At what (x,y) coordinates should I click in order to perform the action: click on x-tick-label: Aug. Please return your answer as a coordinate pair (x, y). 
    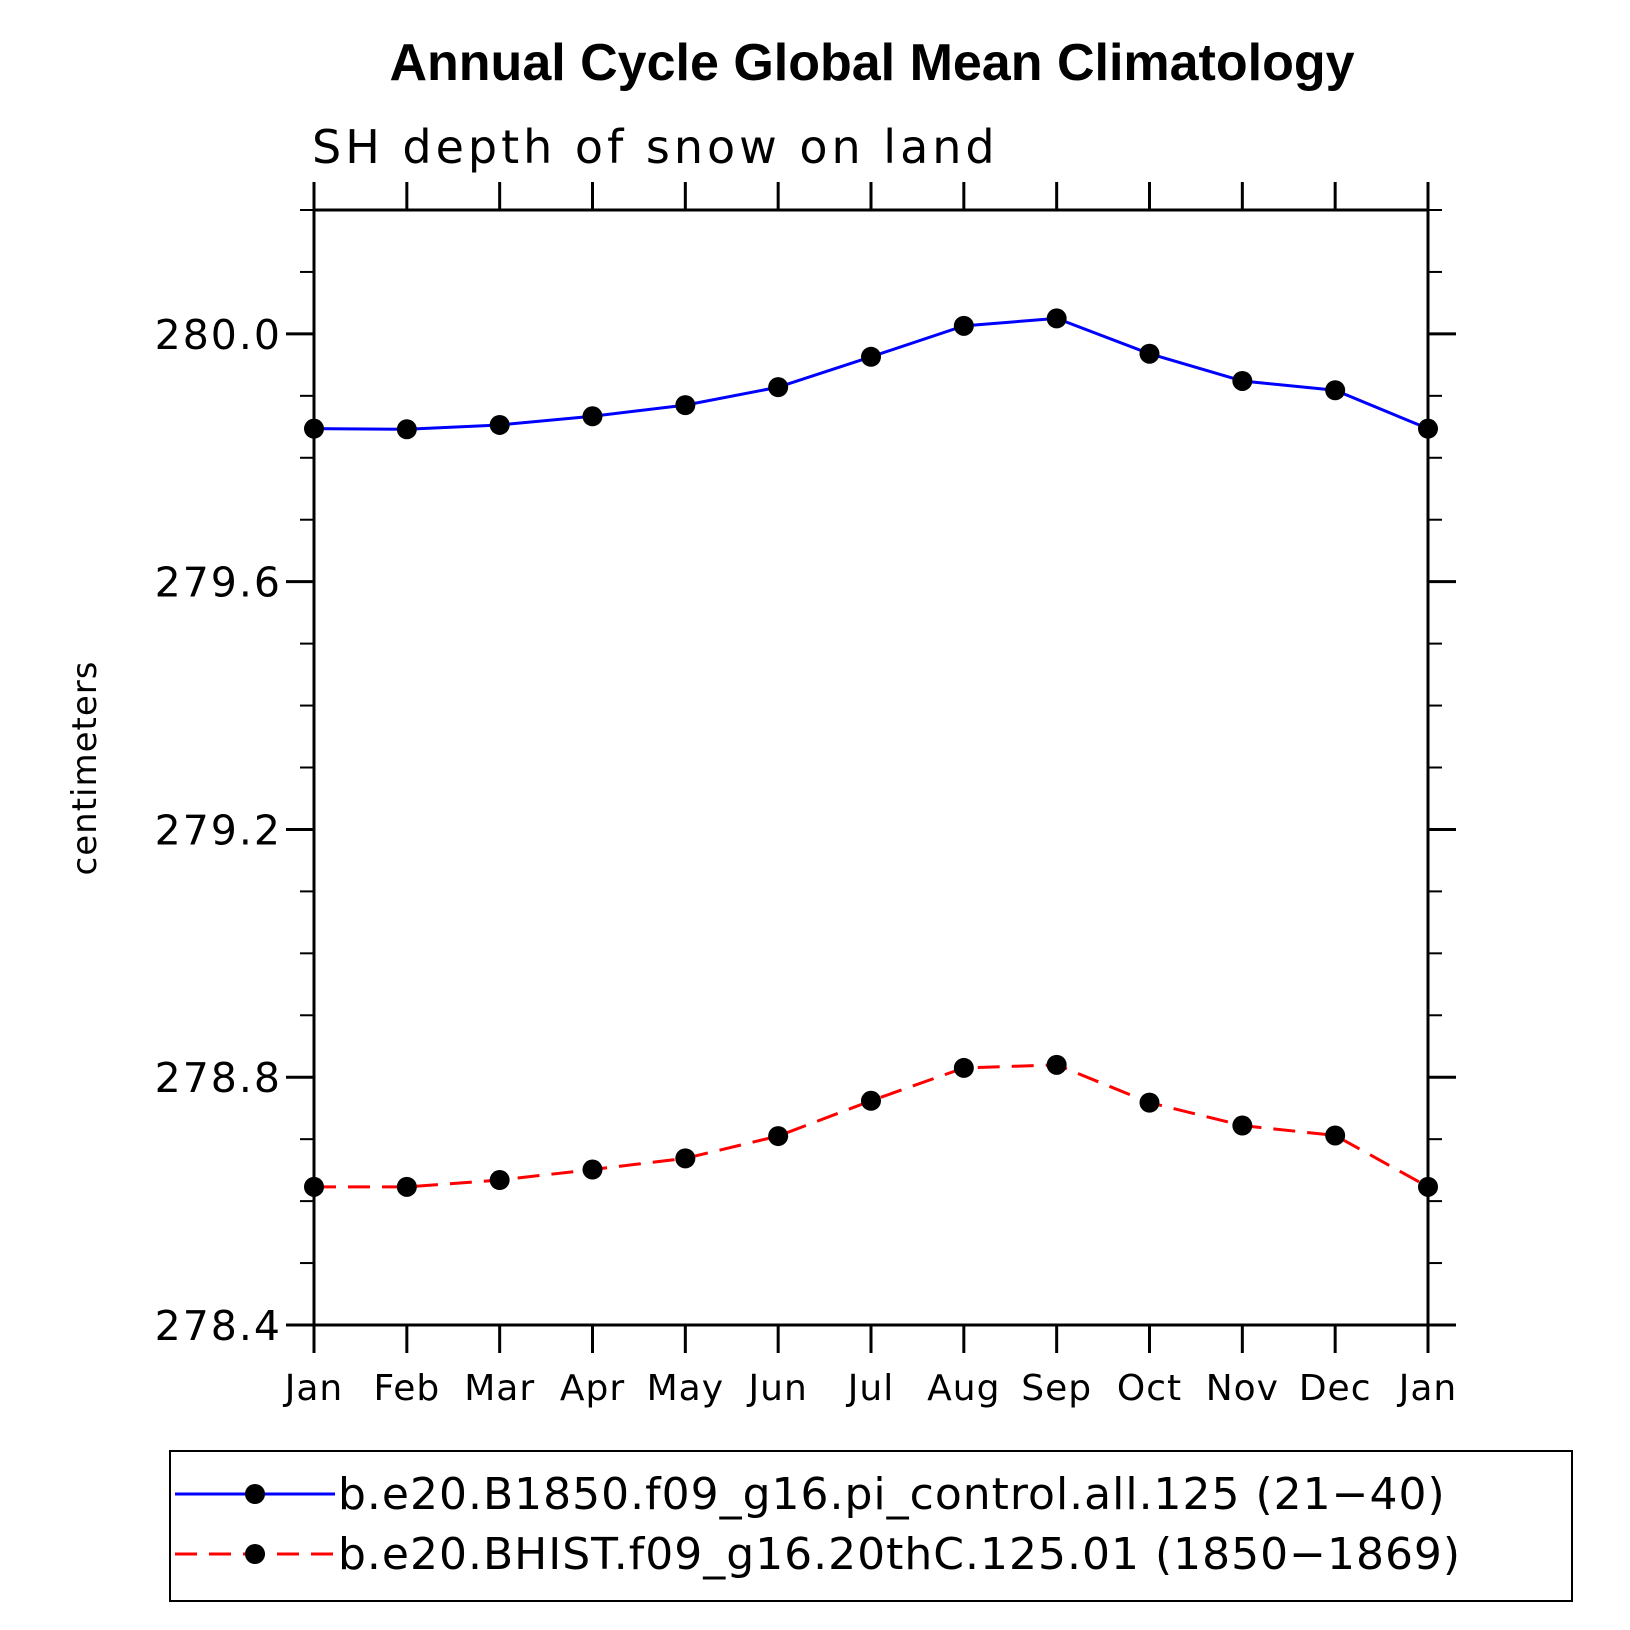
    Looking at the image, I should click on (963, 1388).